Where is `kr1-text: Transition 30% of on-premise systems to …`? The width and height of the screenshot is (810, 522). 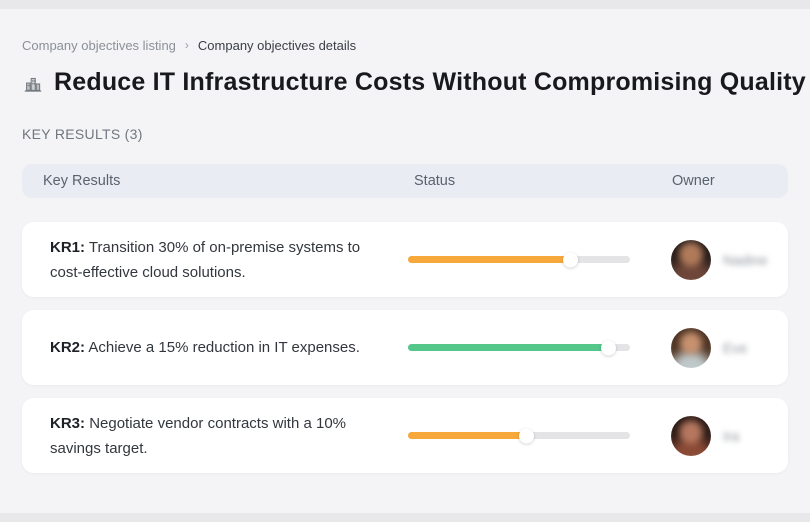 kr1-text: Transition 30% of on-premise systems to … is located at coordinates (205, 259).